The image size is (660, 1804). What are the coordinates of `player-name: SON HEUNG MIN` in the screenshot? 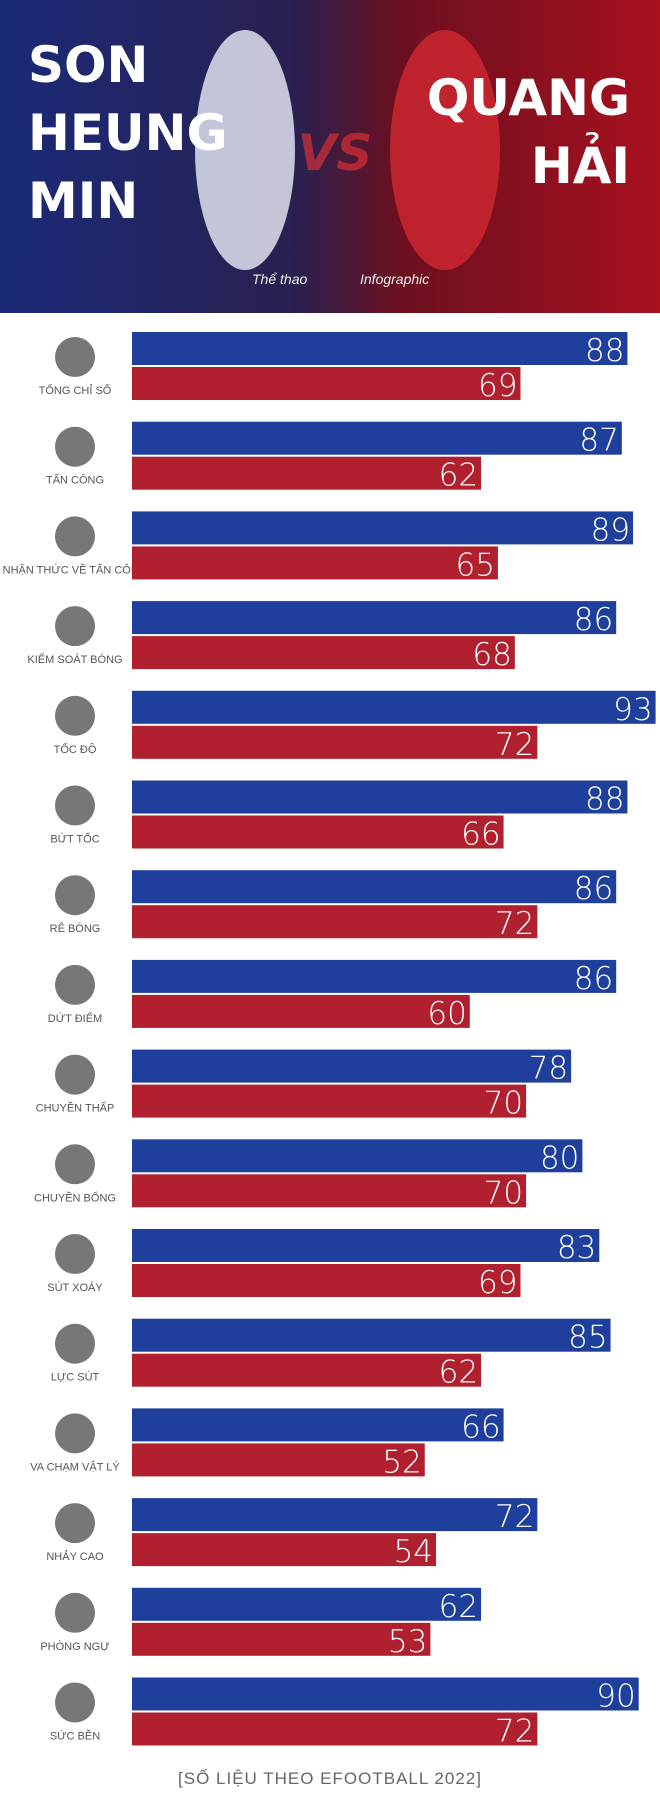 It's located at (128, 133).